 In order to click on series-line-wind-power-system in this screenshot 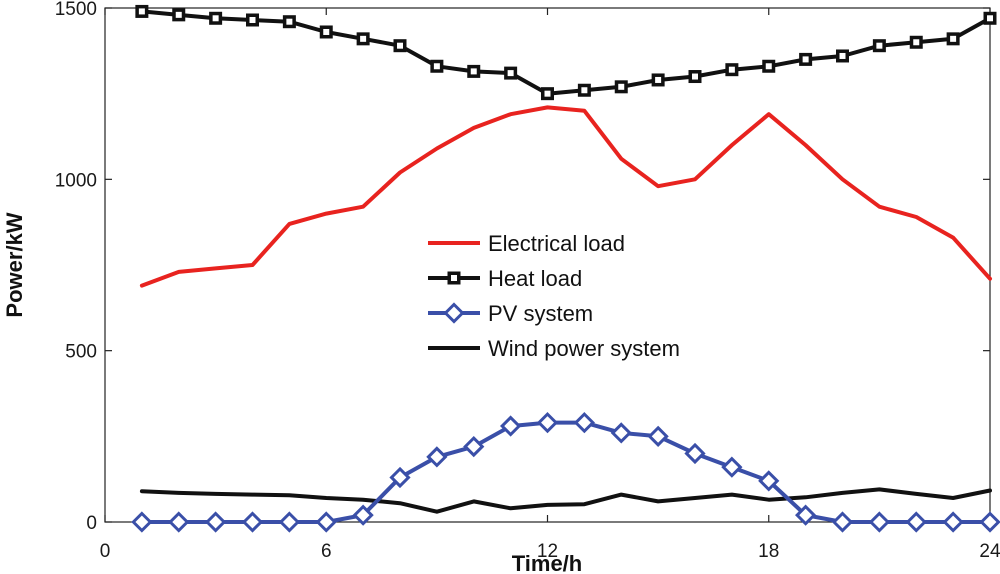, I will do `click(565, 500)`.